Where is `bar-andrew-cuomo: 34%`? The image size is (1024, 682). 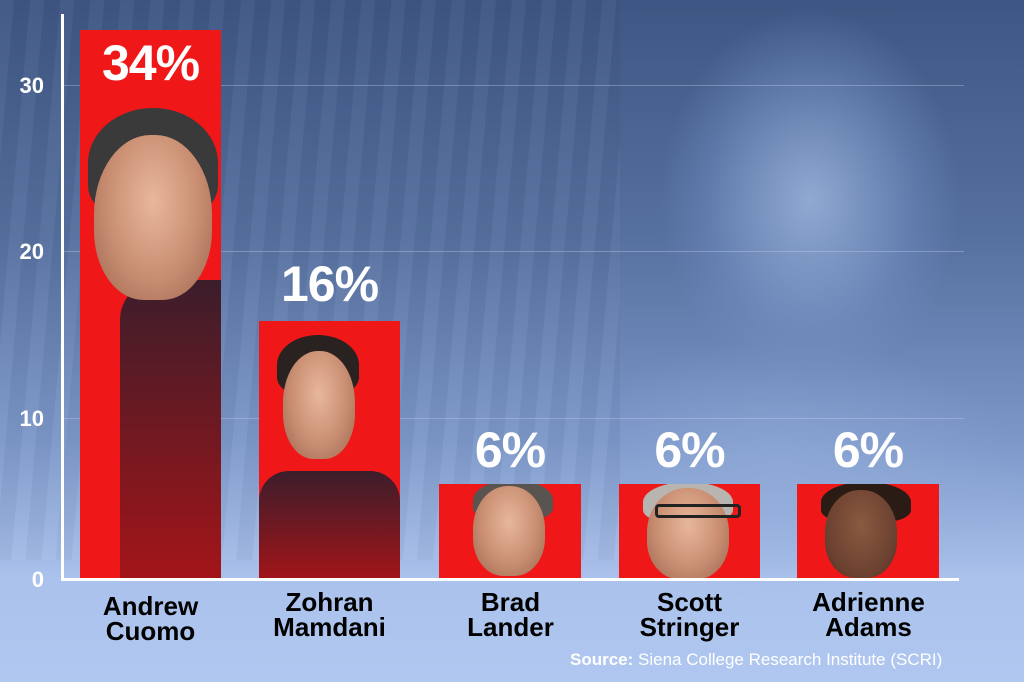
bar-andrew-cuomo: 34% is located at coordinates (150, 304).